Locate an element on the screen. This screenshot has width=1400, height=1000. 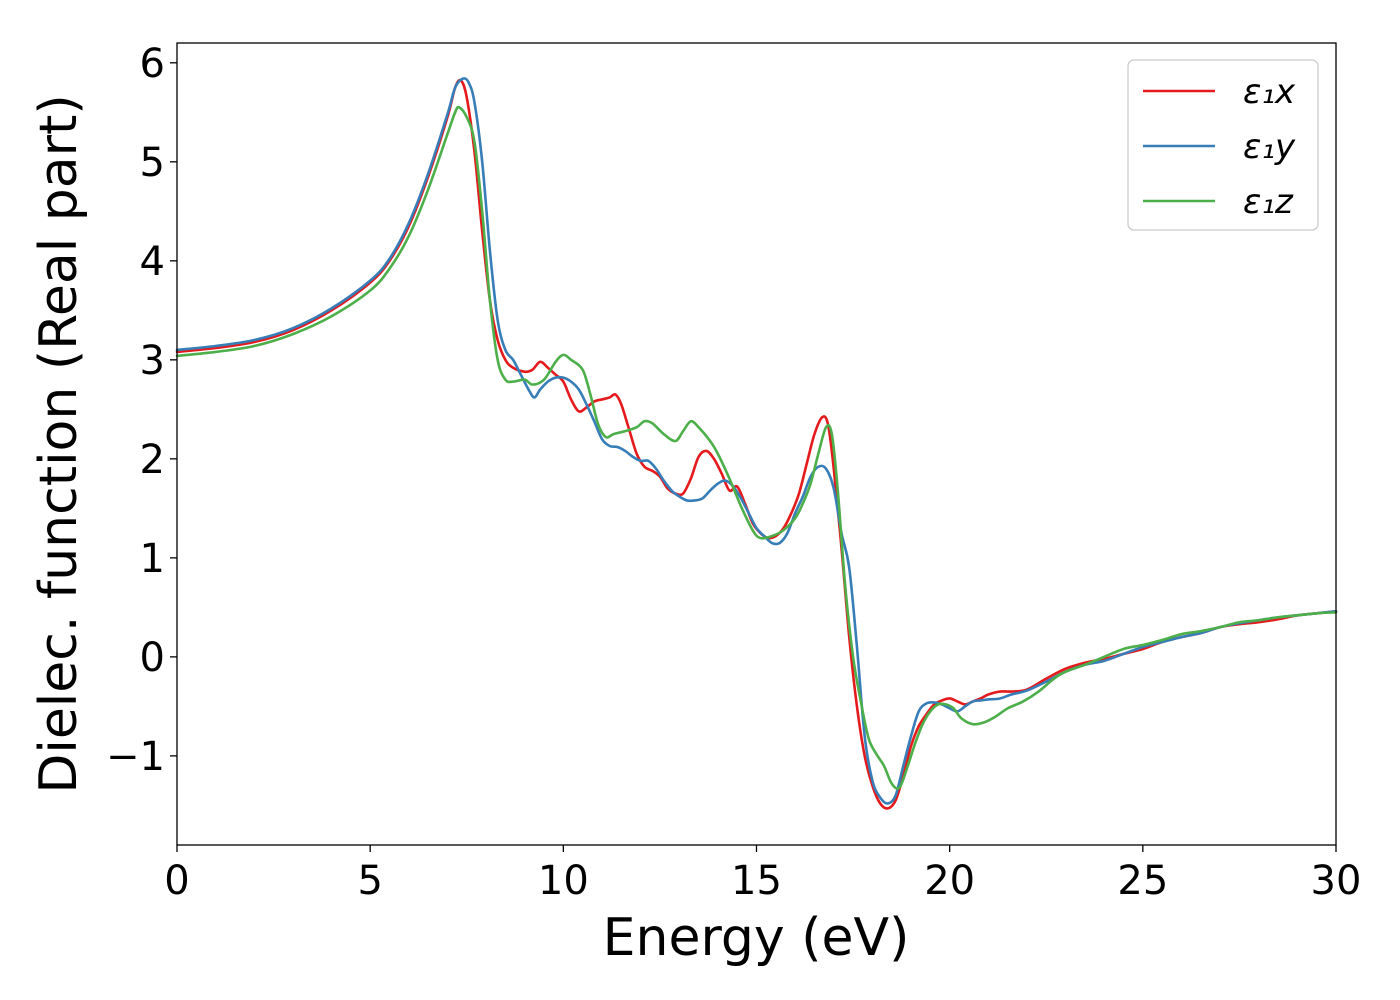
x-tick-label: 30 is located at coordinates (1336, 881).